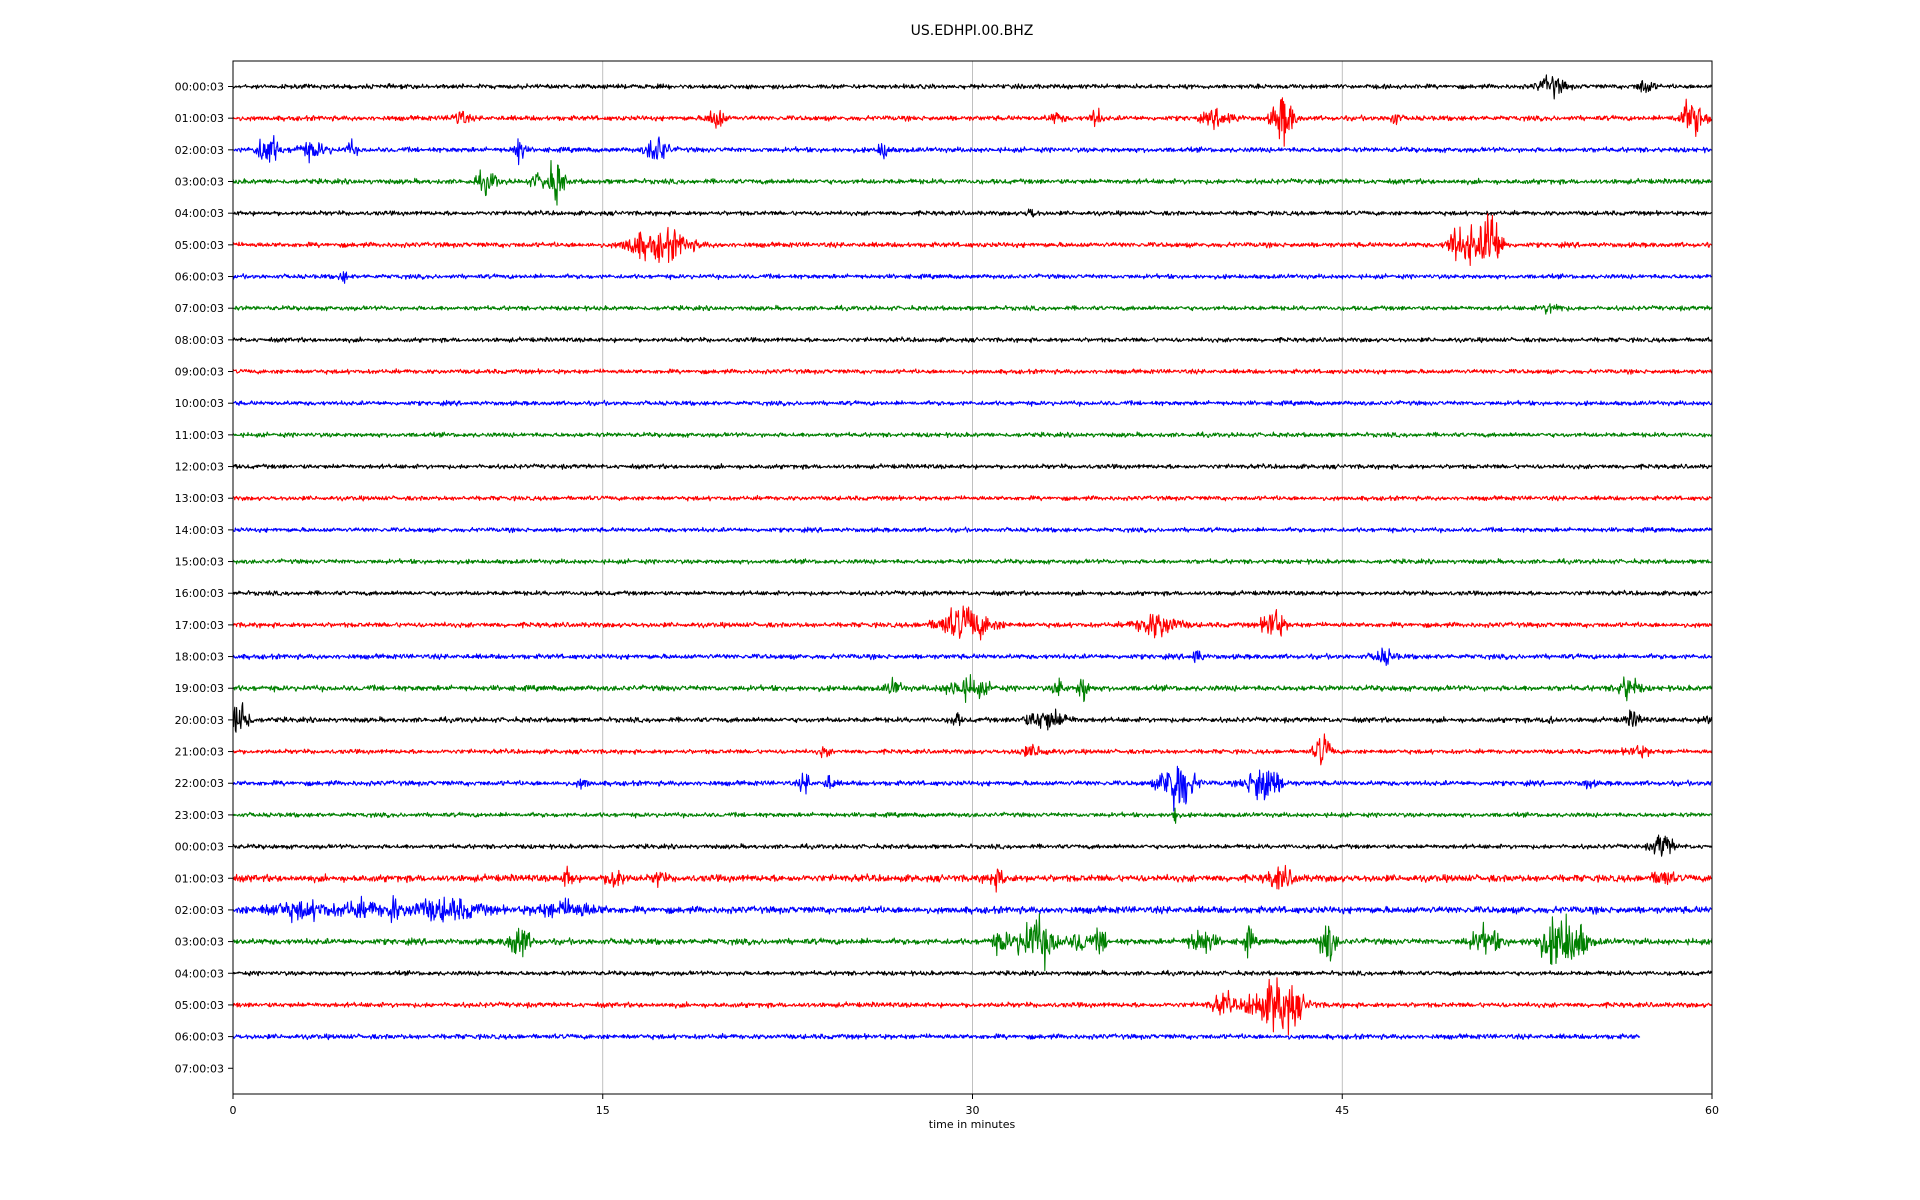 The height and width of the screenshot is (1200, 1920). Describe the element at coordinates (199, 498) in the screenshot. I see `row-label-13: 13:00:03` at that location.